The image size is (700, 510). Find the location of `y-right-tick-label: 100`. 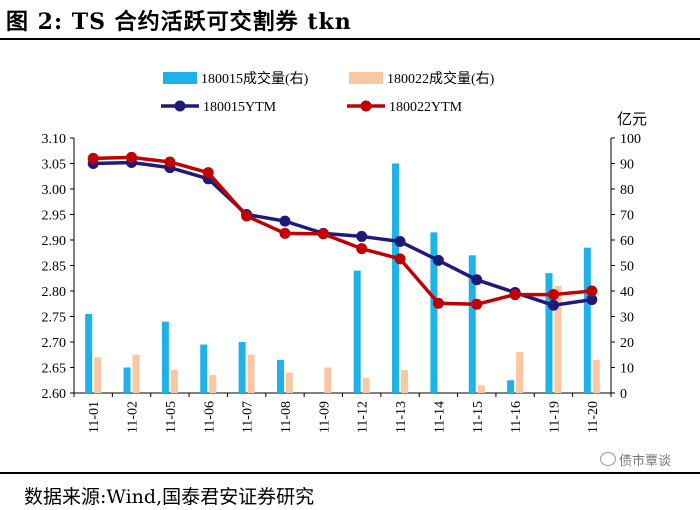

y-right-tick-label: 100 is located at coordinates (630, 139).